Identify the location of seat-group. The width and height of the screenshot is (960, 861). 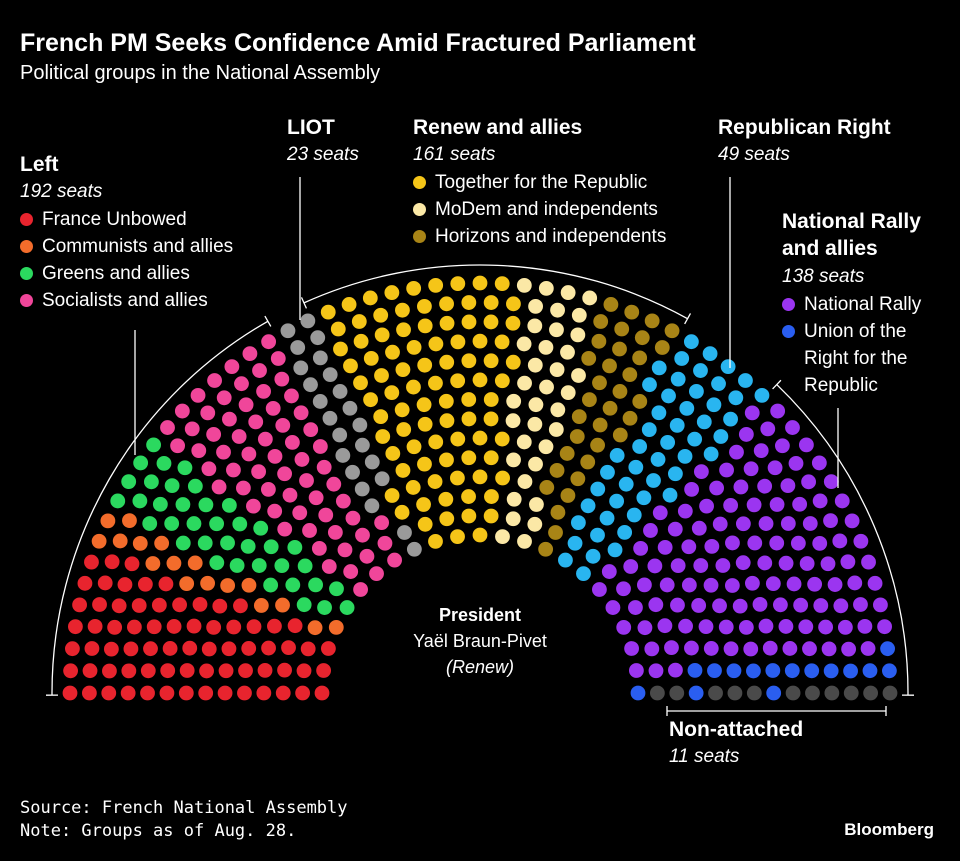
(763, 671).